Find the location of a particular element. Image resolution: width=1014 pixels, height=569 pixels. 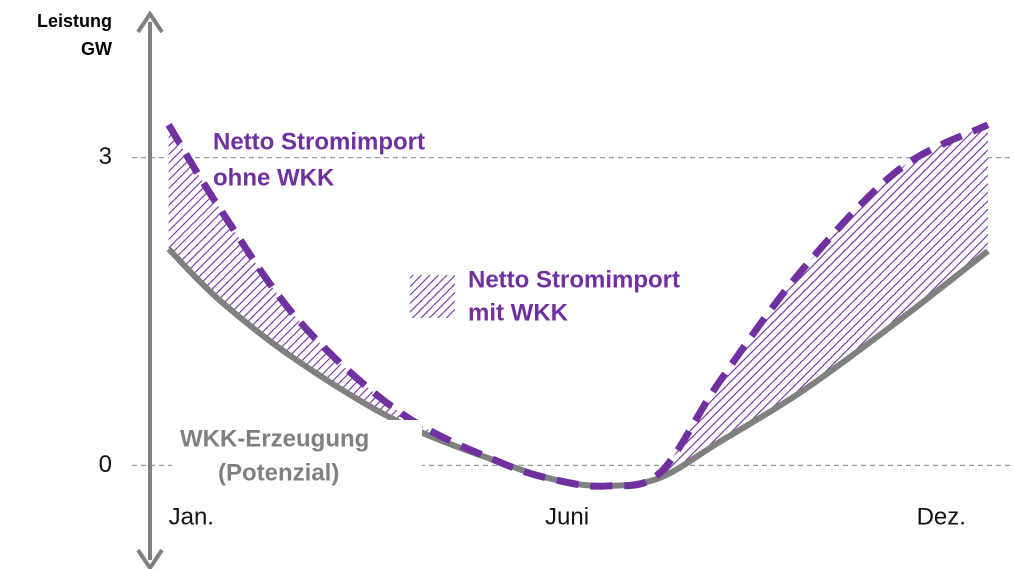

legend-label: mit WKK is located at coordinates (518, 312).